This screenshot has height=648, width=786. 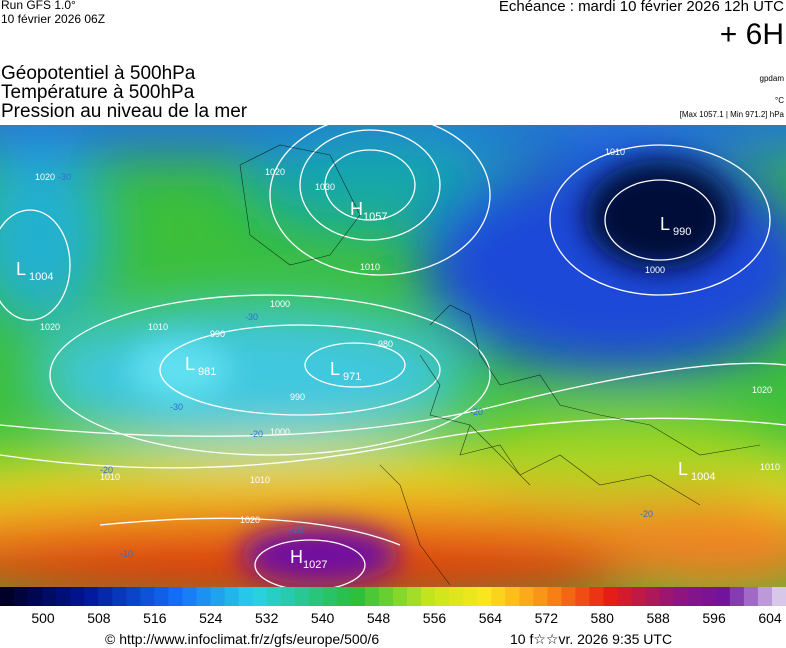 I want to click on title: Pression au niveau de la mer, so click(x=124, y=111).